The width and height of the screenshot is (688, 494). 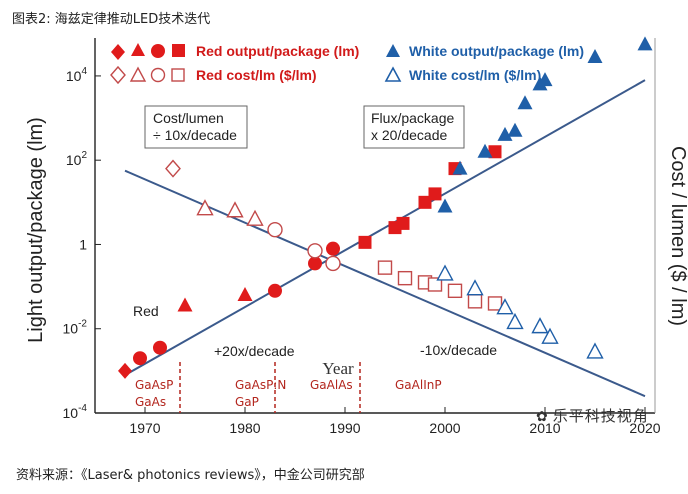 I want to click on watermark: ✿ 乐平科技视角, so click(x=592, y=415).